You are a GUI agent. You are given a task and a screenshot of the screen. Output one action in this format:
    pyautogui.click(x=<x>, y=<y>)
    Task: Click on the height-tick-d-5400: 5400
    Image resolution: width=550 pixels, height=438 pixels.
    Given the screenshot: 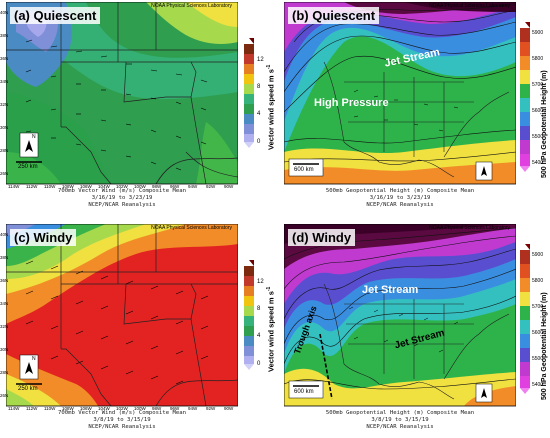 What is the action you would take?
    pyautogui.click(x=538, y=385)
    